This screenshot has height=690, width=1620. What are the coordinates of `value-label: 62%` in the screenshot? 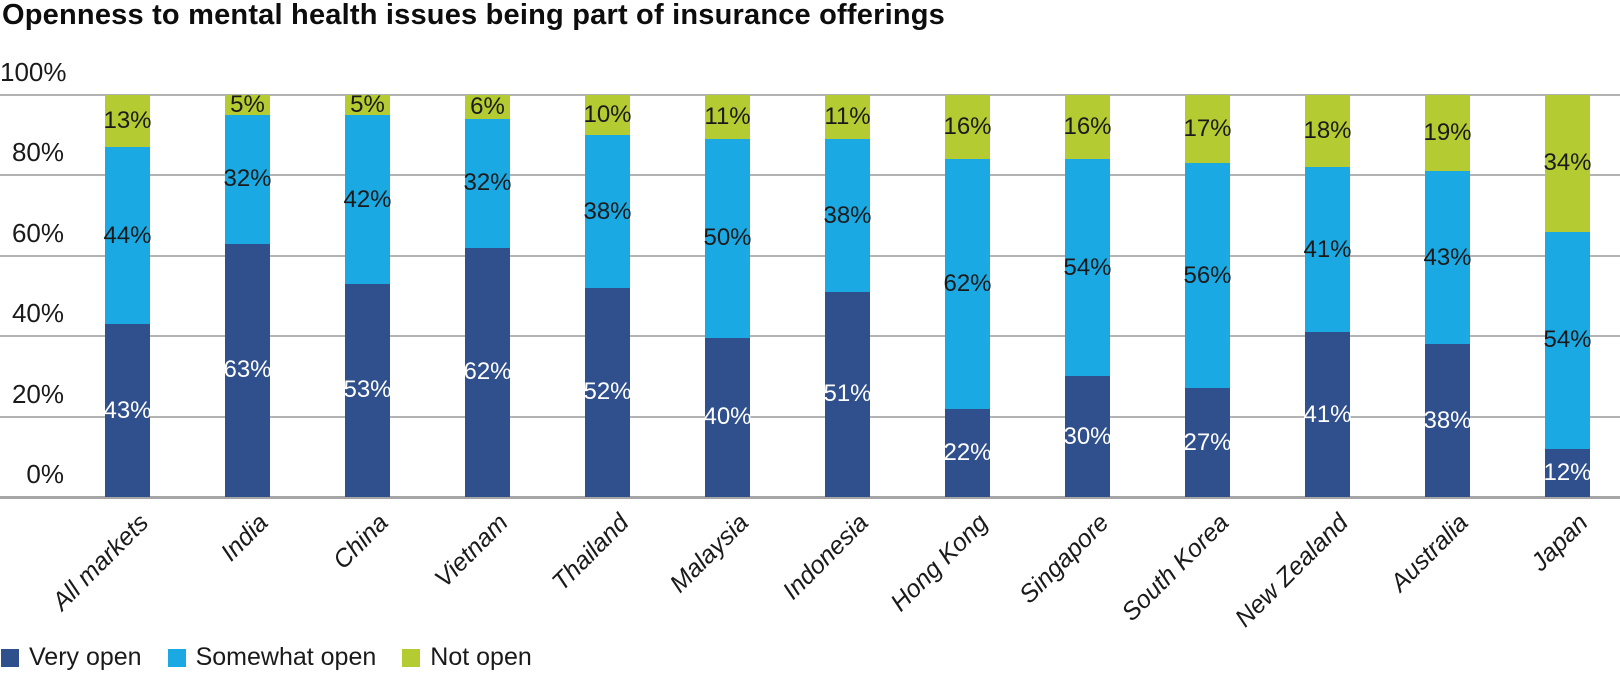 It's located at (487, 372).